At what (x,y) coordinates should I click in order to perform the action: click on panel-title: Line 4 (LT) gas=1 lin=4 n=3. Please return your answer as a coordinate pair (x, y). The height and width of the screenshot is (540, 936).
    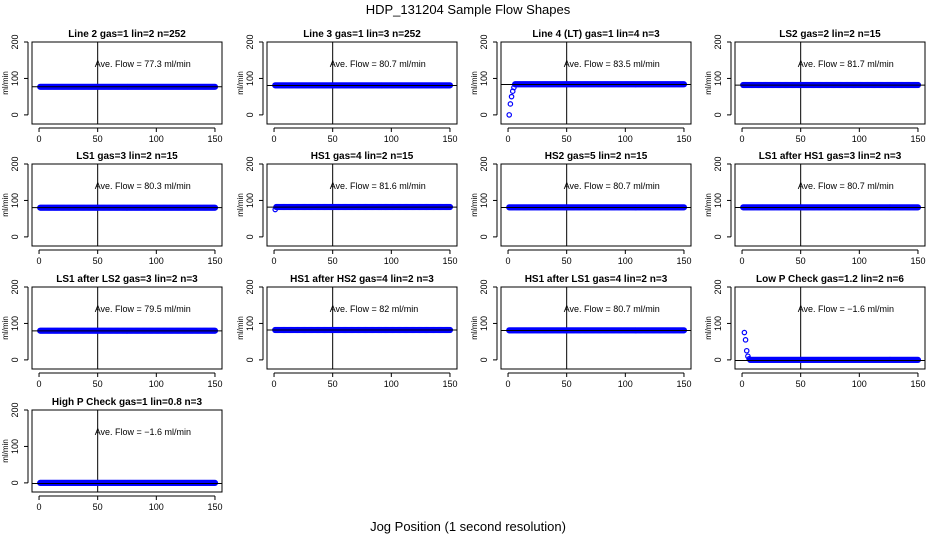
    Looking at the image, I should click on (596, 34).